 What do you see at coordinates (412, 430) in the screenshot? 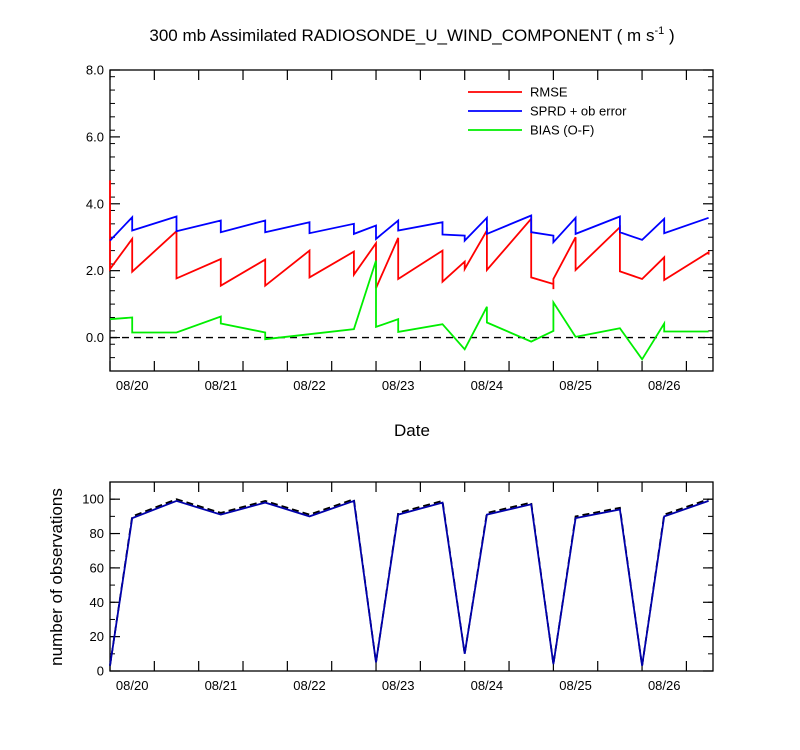
I see `x-axis-title: Date` at bounding box center [412, 430].